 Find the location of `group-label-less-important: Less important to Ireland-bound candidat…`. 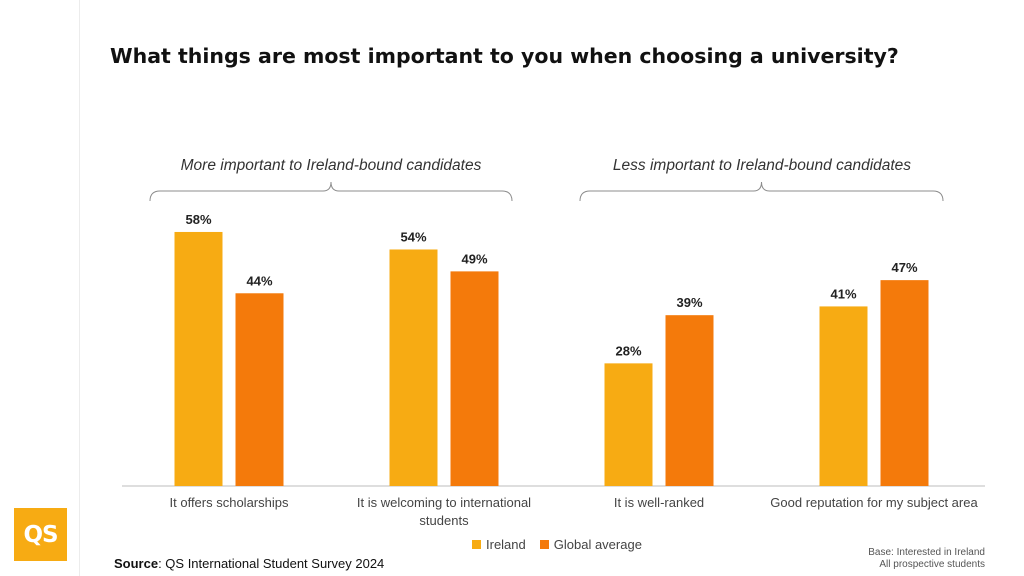

group-label-less-important: Less important to Ireland-bound candidat… is located at coordinates (762, 165).